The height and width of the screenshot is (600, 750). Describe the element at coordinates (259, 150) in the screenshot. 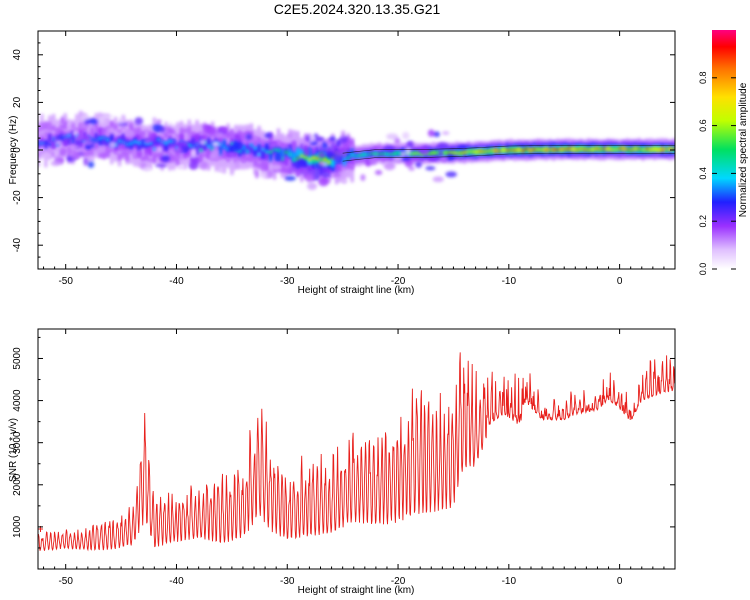

I see `heatmap-scatter` at that location.